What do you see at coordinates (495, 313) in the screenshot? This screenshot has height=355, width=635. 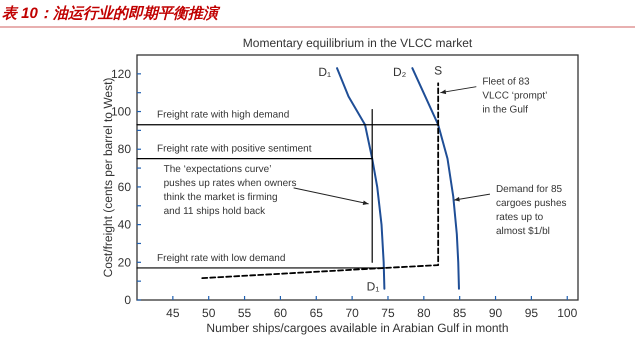 I see `x-tick-label: 90` at bounding box center [495, 313].